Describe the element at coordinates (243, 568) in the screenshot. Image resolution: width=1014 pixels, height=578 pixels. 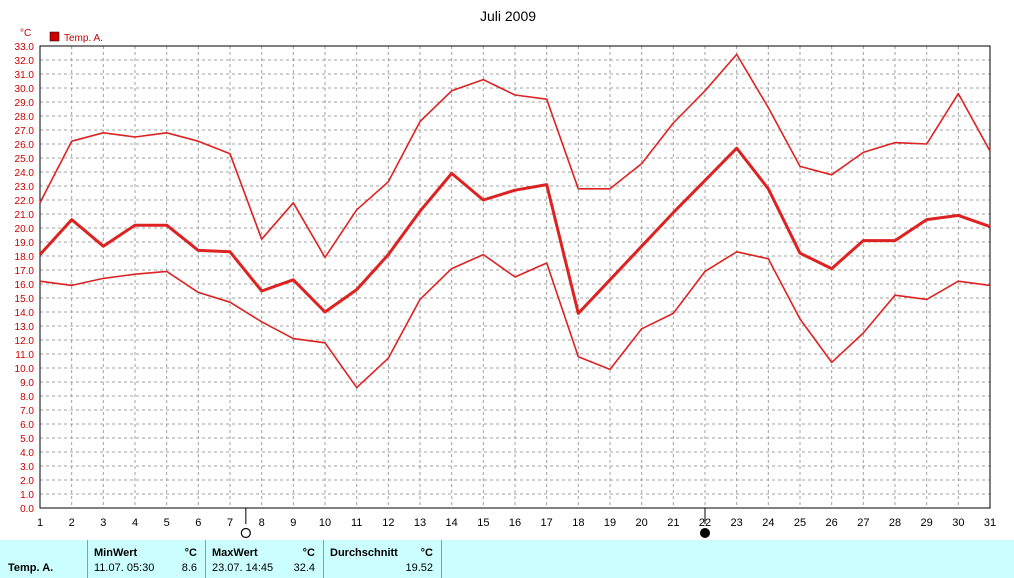
I see `max-when: 23.07. 14:45` at that location.